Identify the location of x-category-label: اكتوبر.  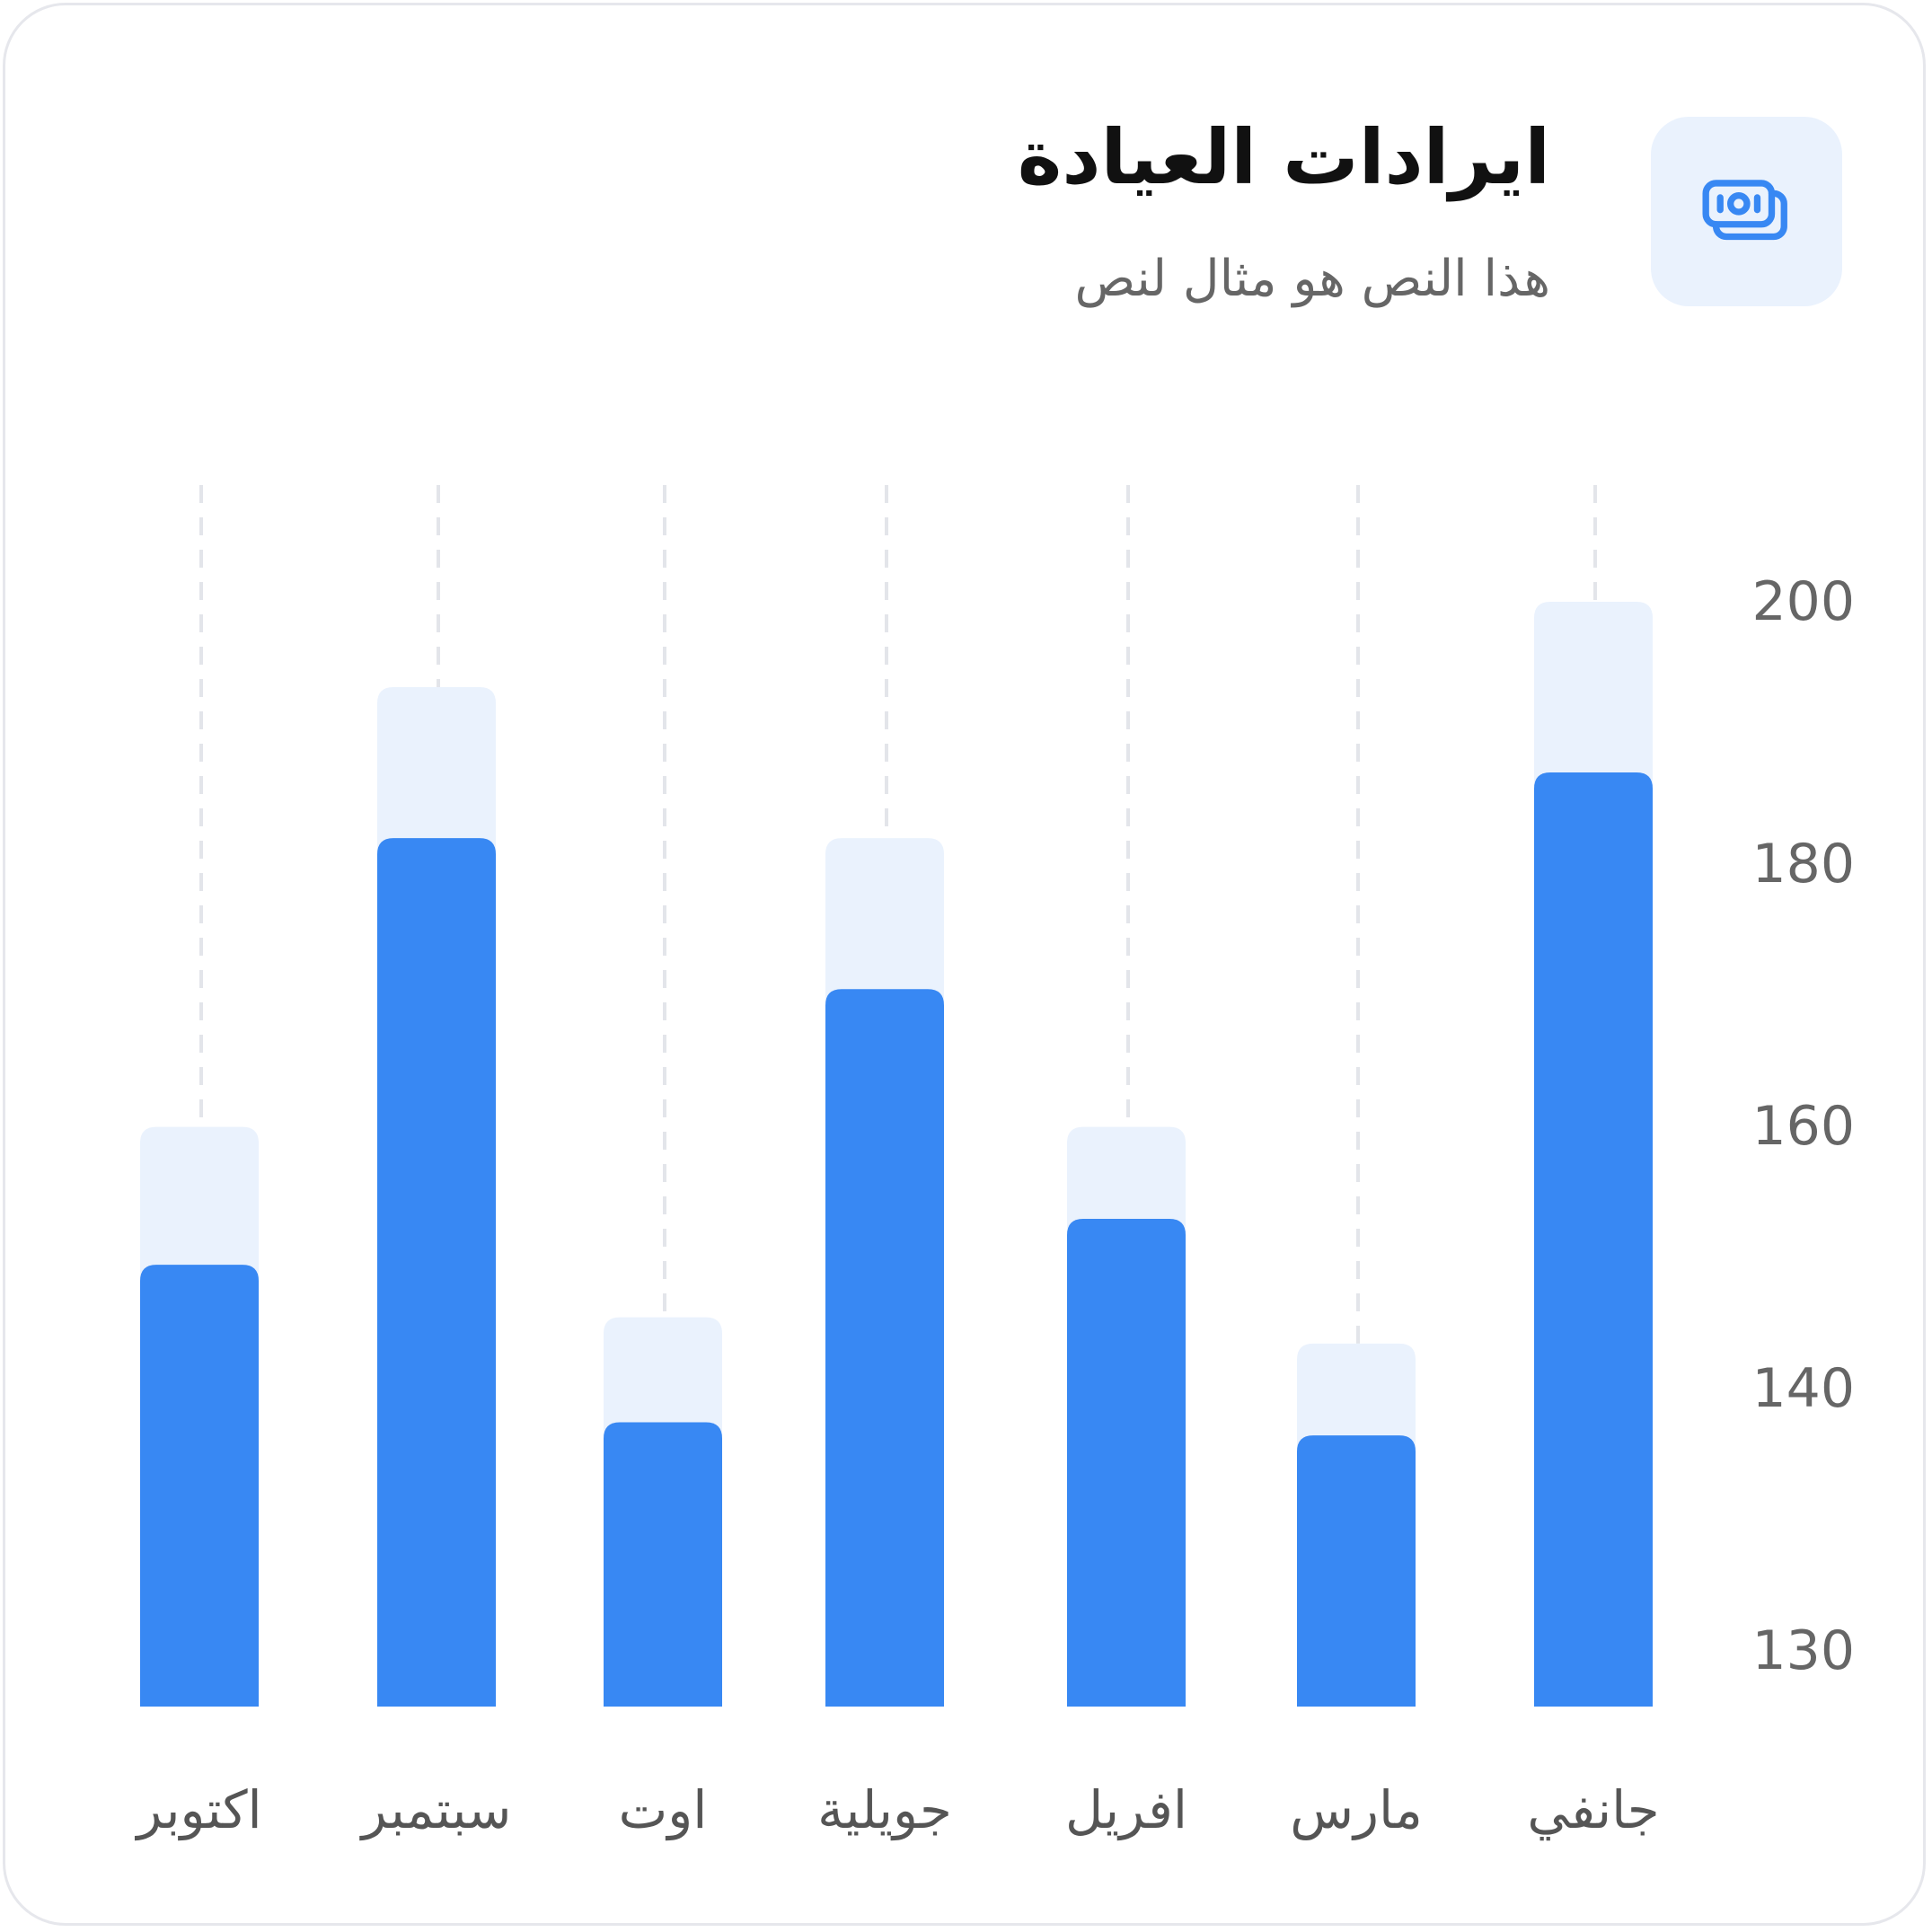
(197, 1810).